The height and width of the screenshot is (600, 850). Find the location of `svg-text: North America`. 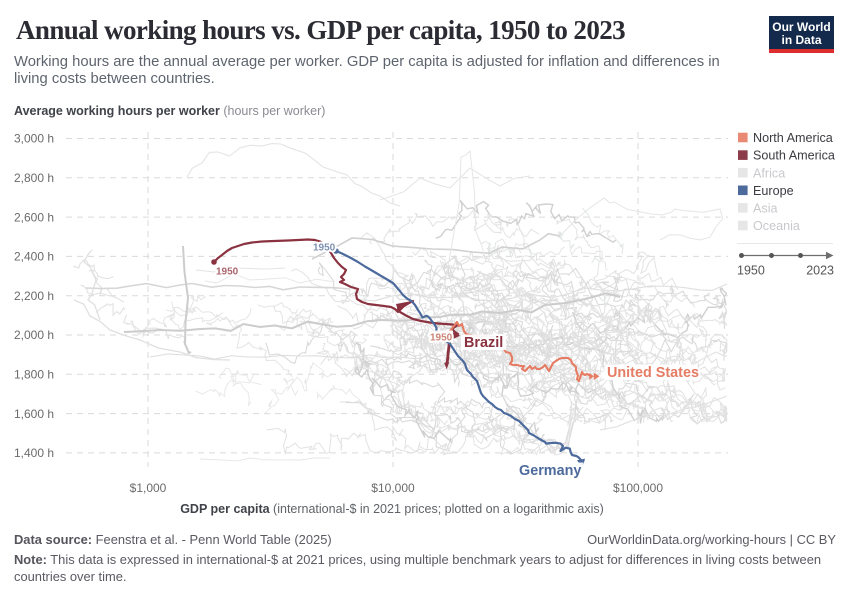

svg-text: North America is located at coordinates (793, 138).